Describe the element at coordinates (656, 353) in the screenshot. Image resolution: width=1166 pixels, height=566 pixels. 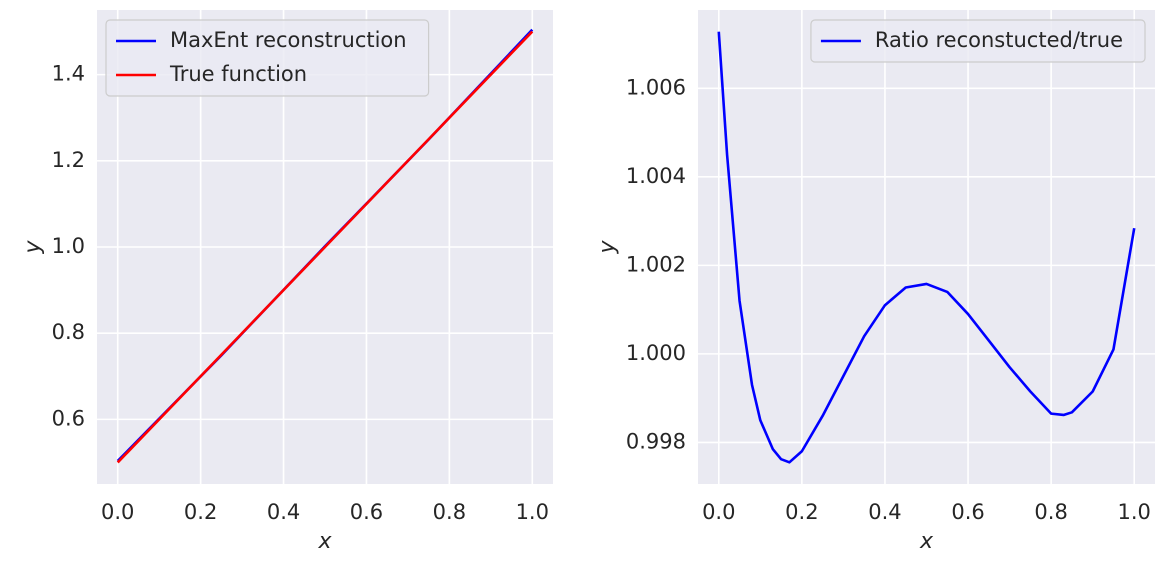
I see `y-tick-label: 1.000` at that location.